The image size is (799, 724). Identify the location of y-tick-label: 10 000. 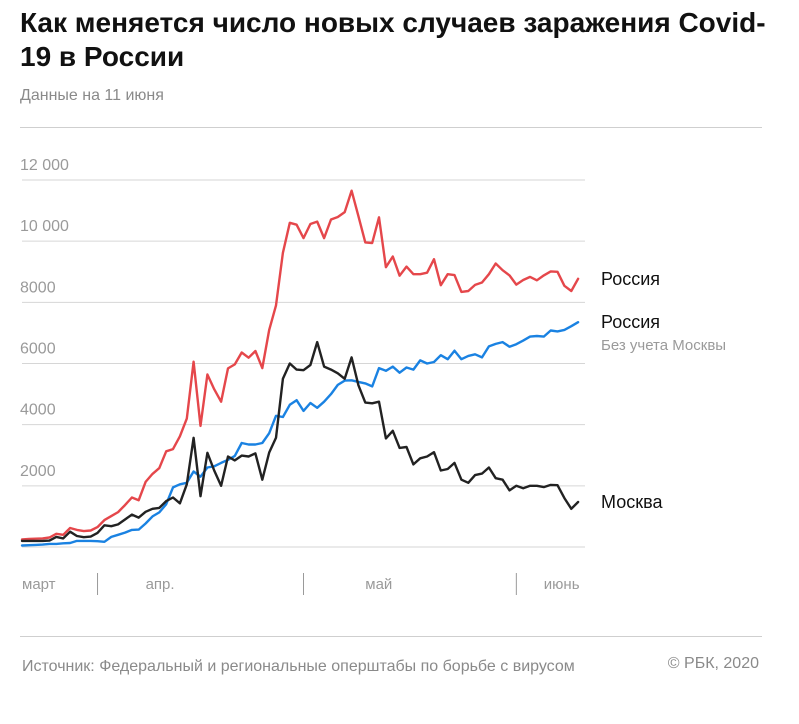
(44, 226).